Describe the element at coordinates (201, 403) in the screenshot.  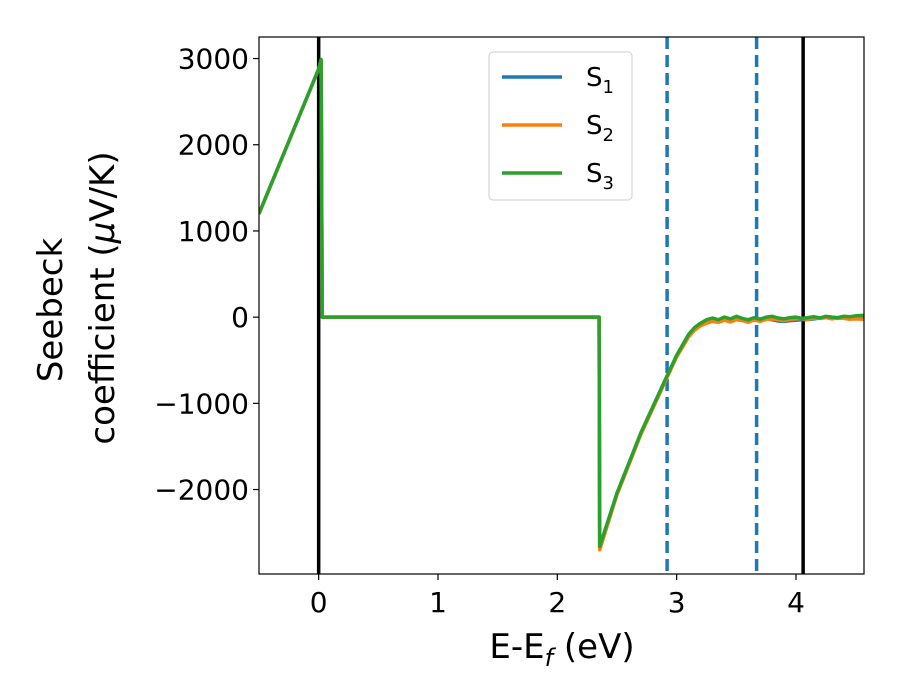
I see `y-tick-label: −1000` at that location.